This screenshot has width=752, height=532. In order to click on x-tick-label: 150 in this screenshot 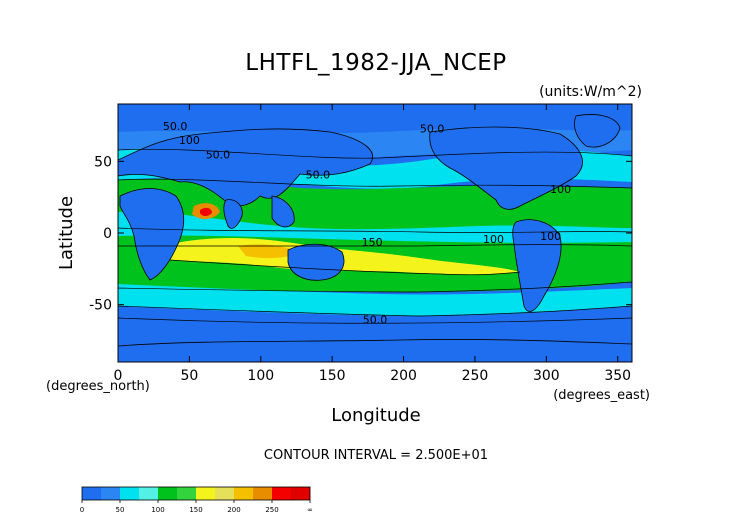, I will do `click(332, 376)`.